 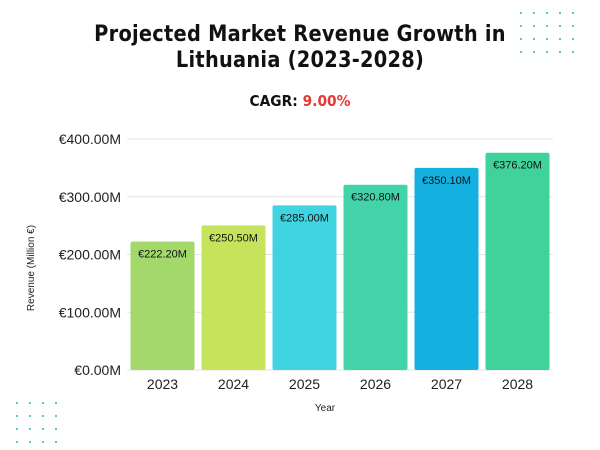 I want to click on data-label-2028: €376.20M, so click(x=517, y=166).